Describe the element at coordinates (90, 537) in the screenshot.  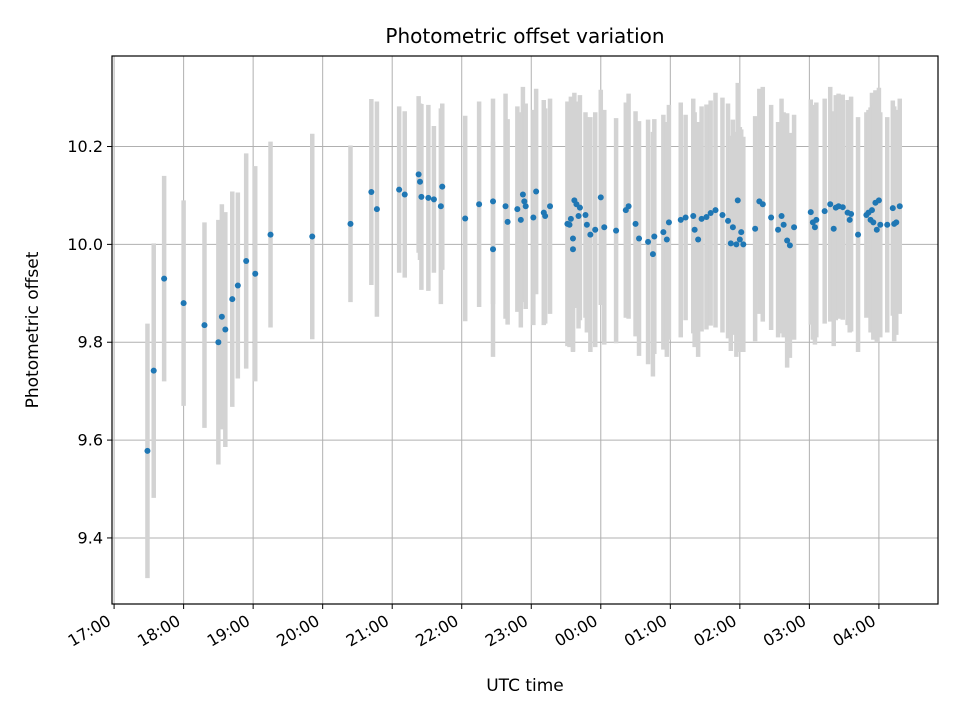
I see `y-tick-label: 9.4` at that location.